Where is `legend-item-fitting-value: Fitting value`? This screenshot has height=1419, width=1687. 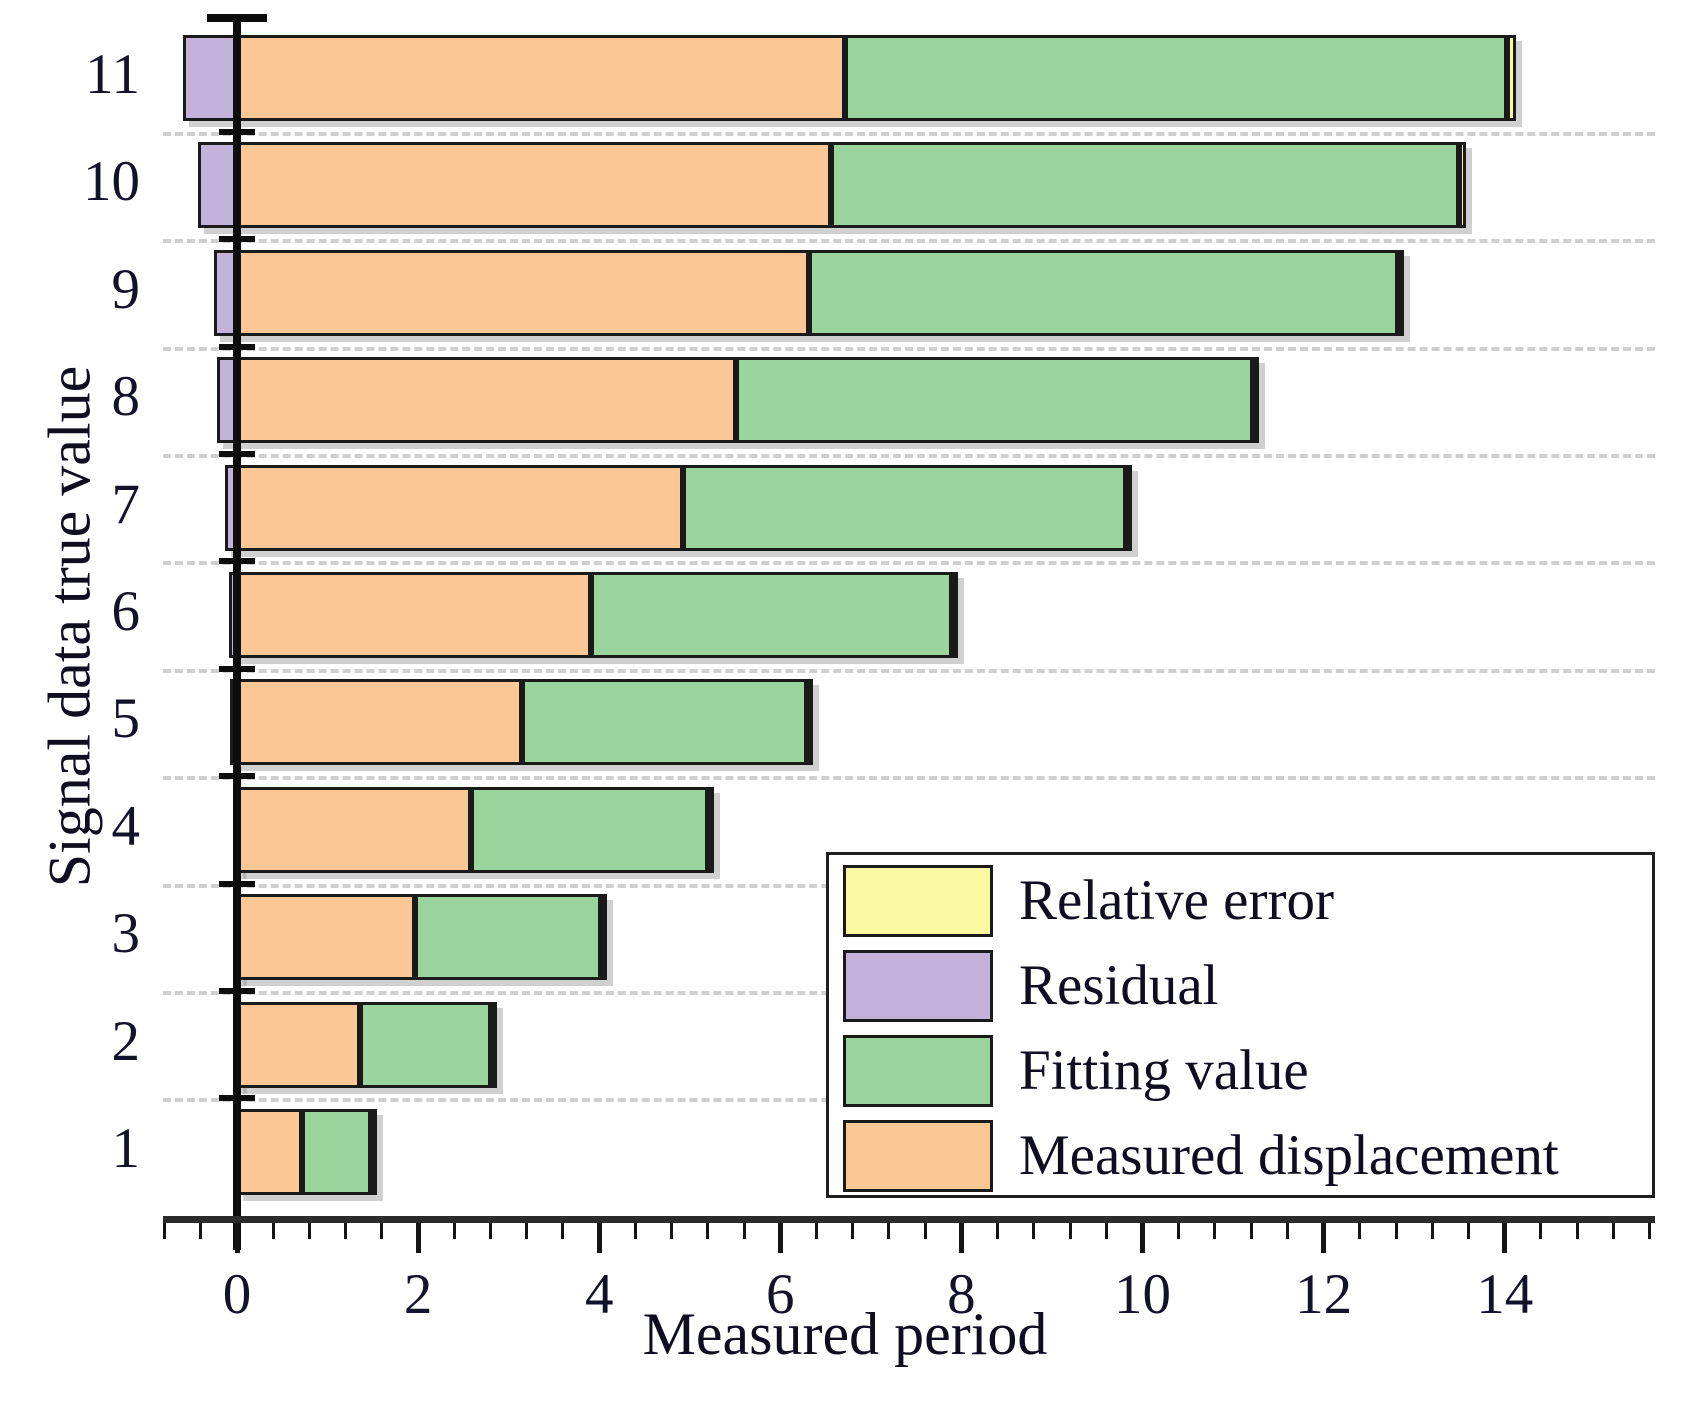
legend-item-fitting-value: Fitting value is located at coordinates (1240, 1072).